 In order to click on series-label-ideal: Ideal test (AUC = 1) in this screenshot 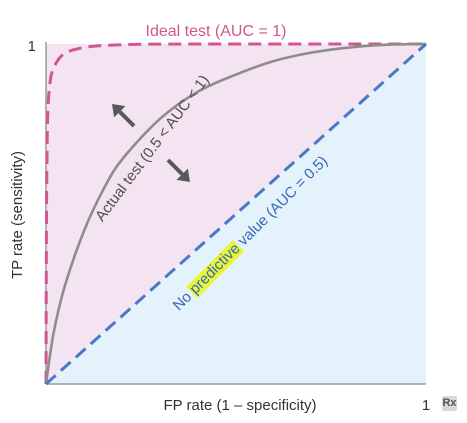, I will do `click(216, 31)`.